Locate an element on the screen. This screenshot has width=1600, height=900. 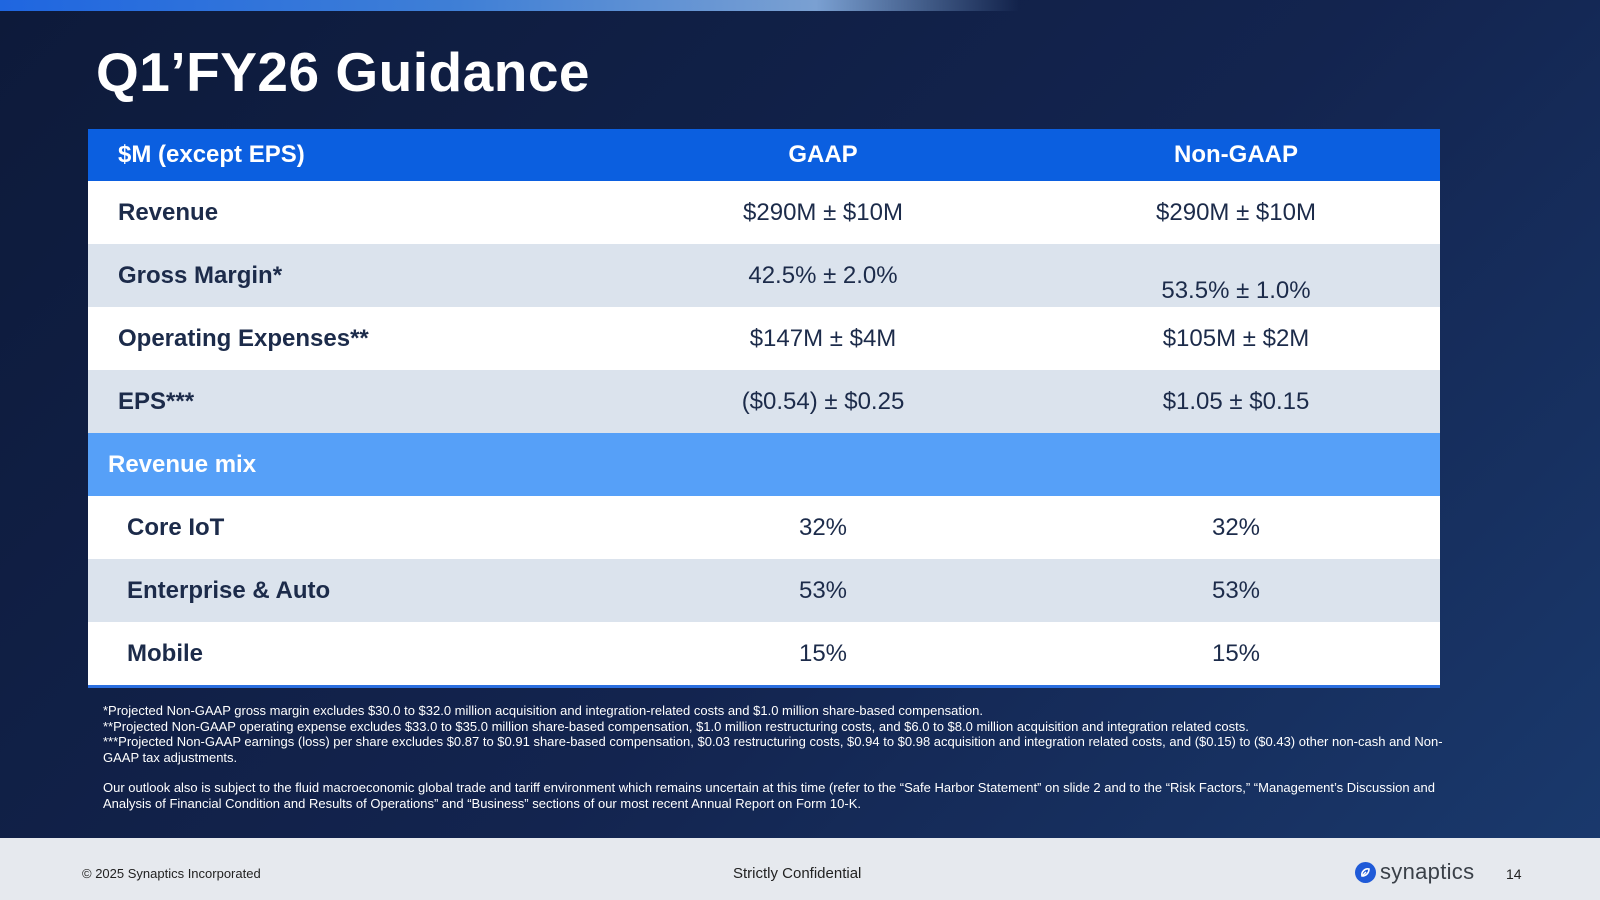
row-label: Revenue is located at coordinates (168, 212).